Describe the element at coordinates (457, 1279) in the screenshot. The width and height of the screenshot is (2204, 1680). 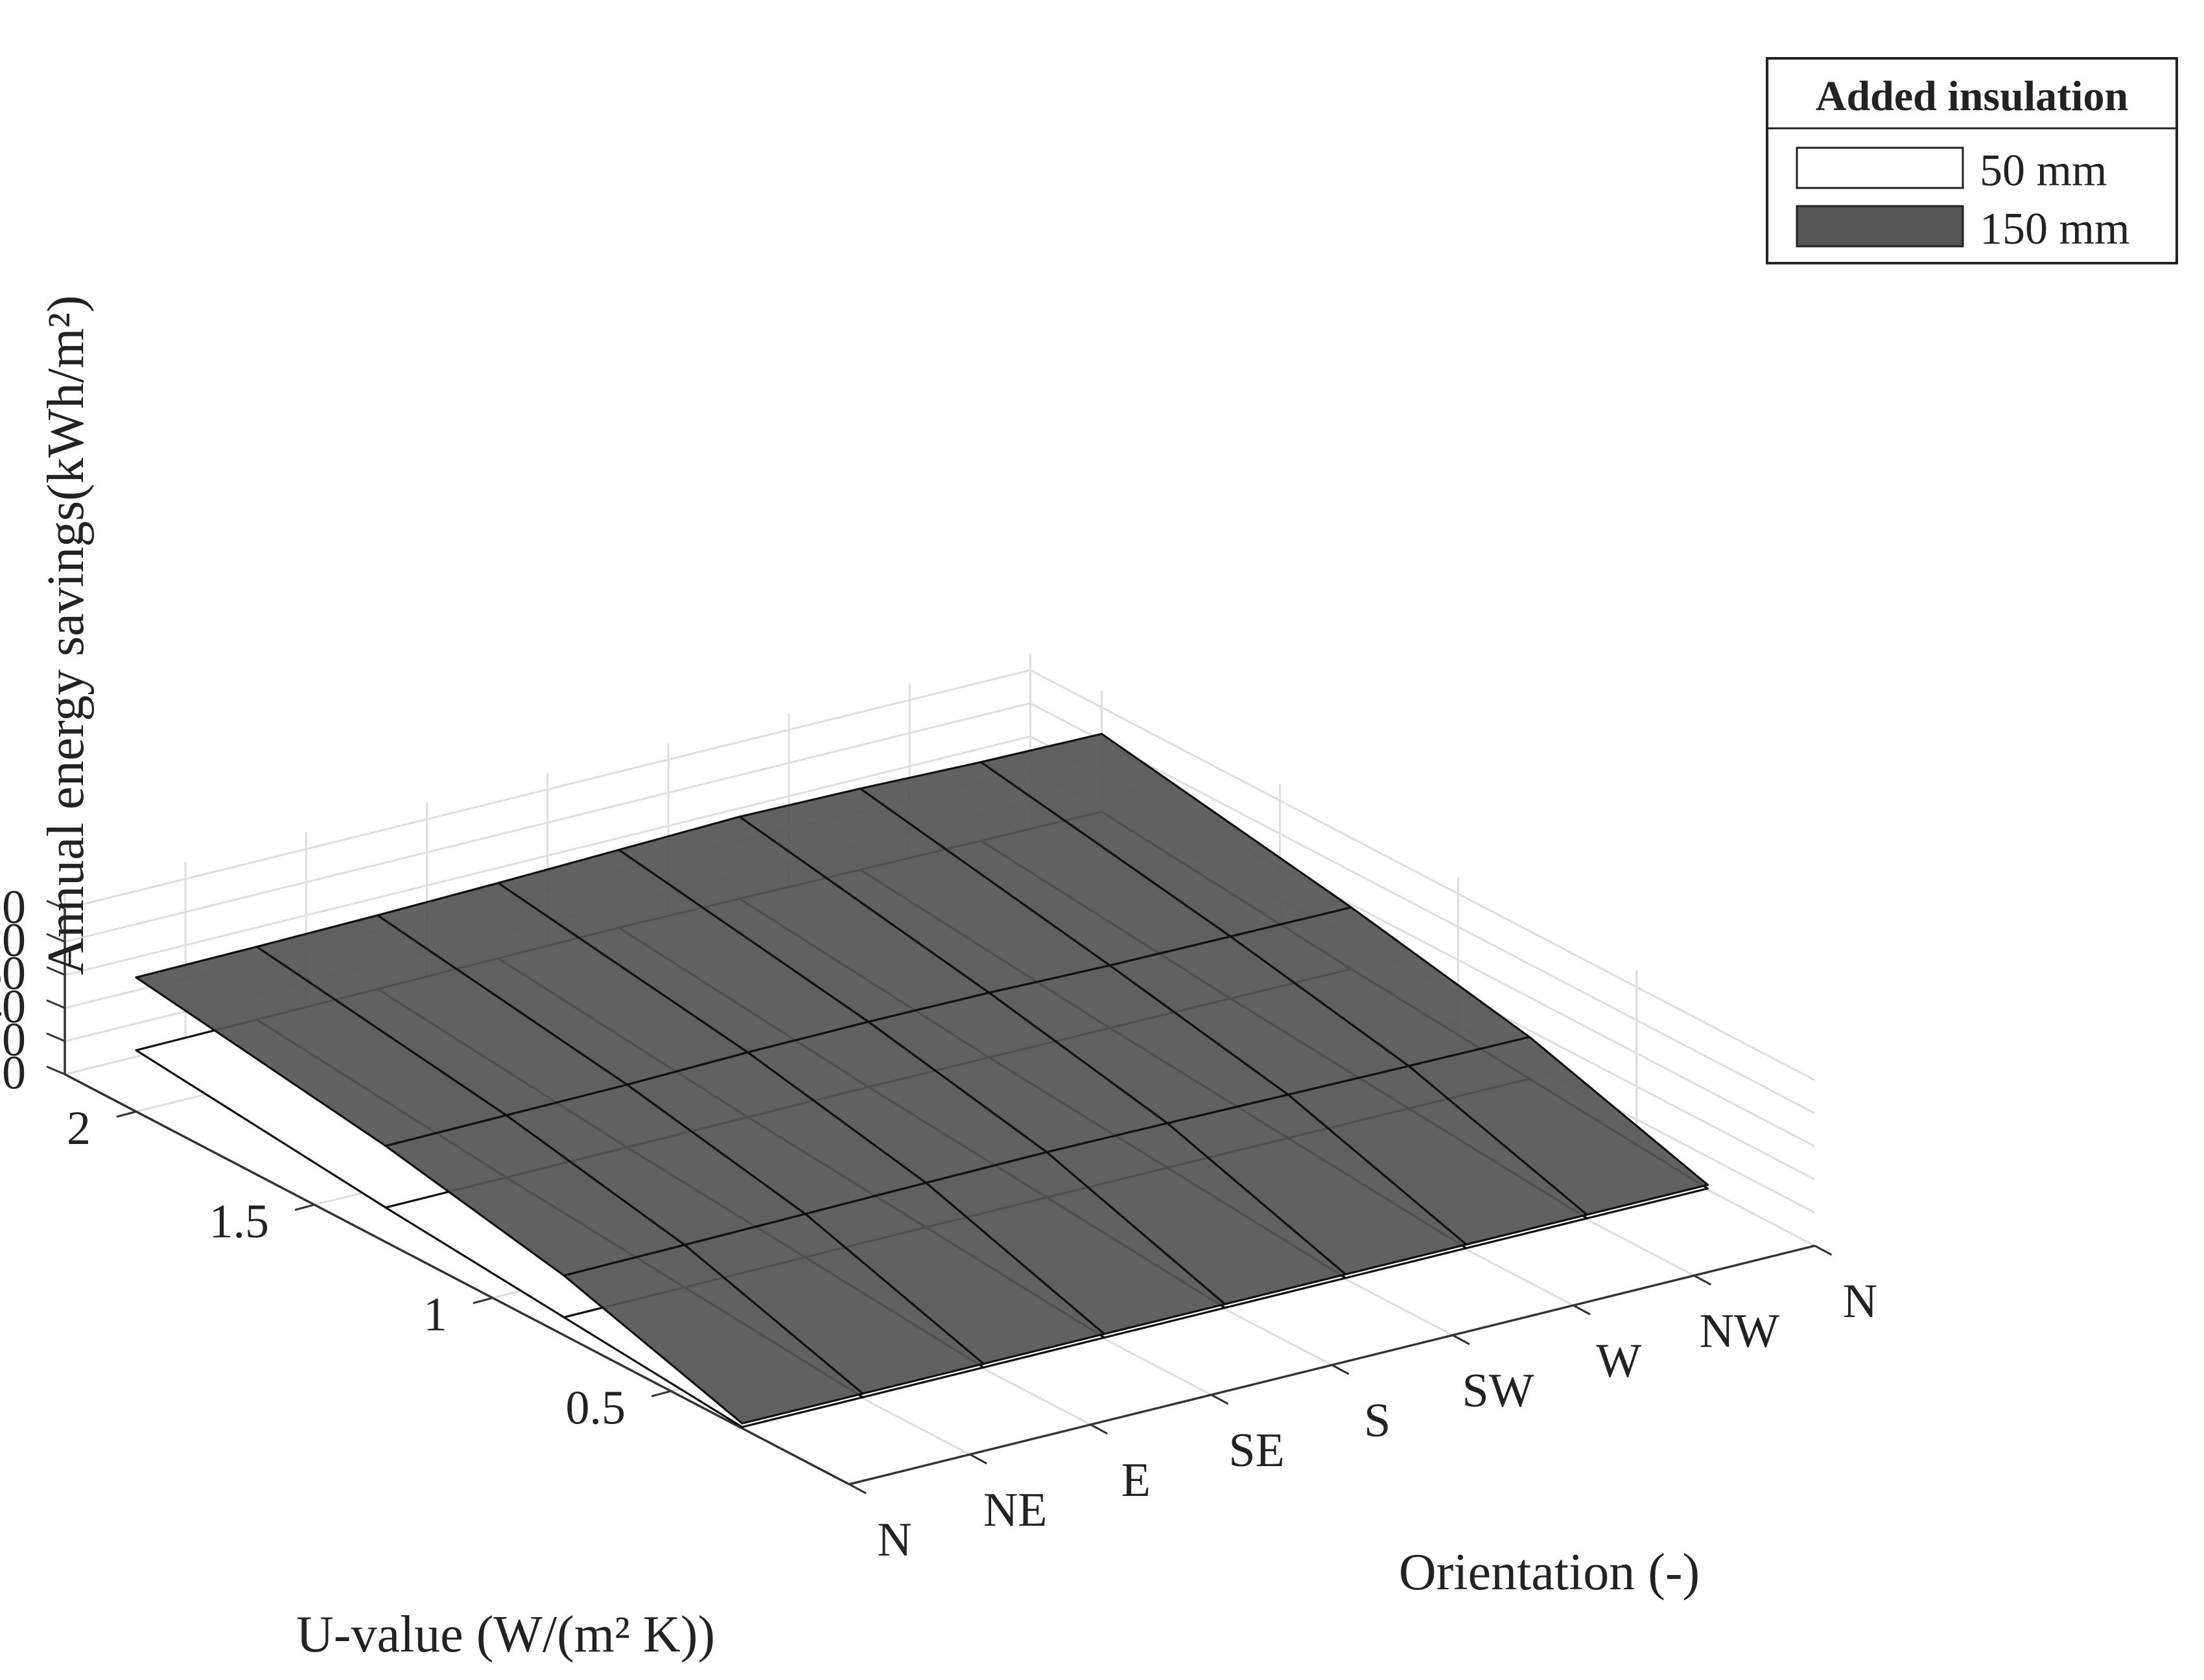
I see `u-value-axis-line` at that location.